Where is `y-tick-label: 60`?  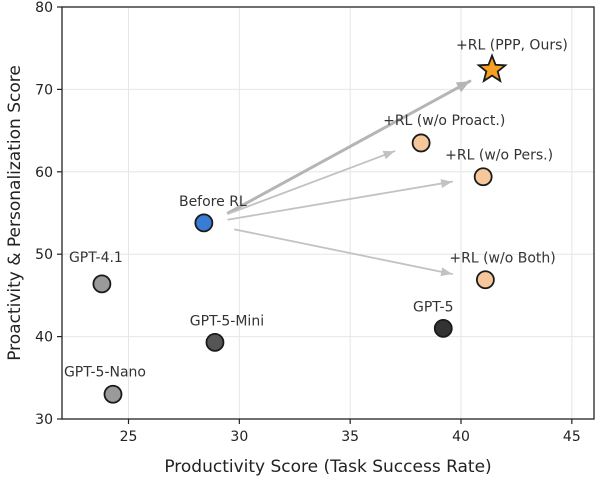 y-tick-label: 60 is located at coordinates (44, 173).